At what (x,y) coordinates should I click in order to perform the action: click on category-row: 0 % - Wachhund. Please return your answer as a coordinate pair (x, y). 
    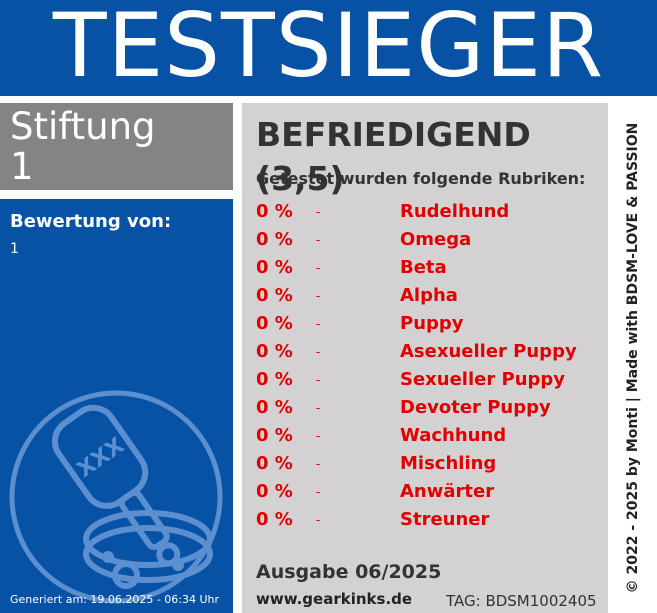
    Looking at the image, I should click on (431, 439).